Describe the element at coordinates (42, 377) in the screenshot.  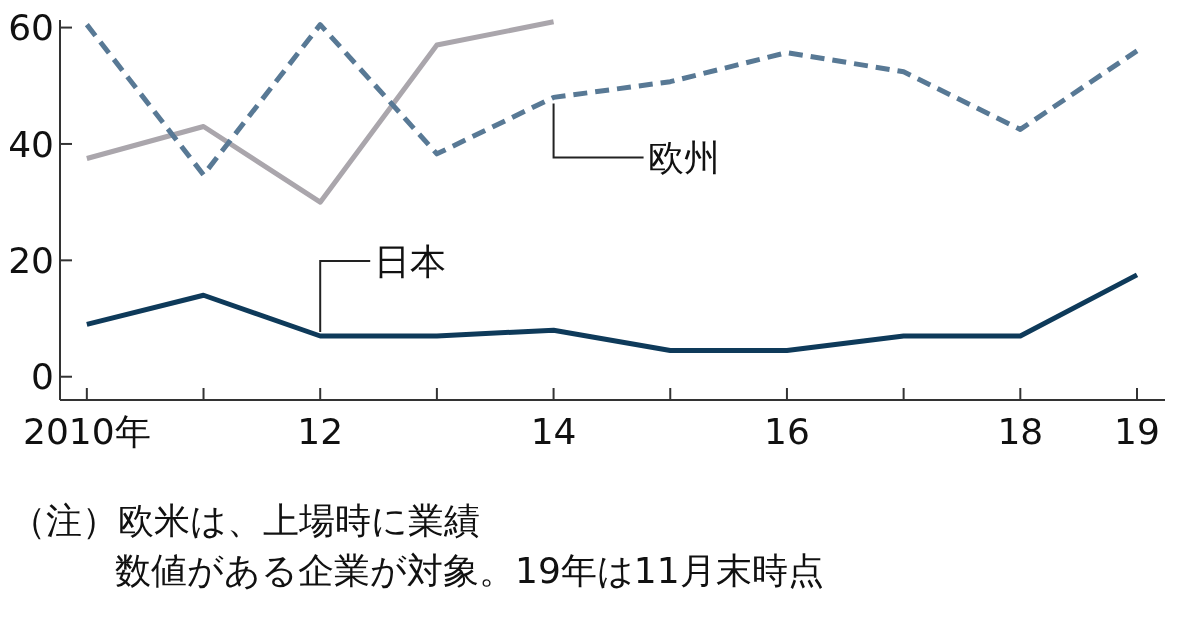
I see `y-tick-label: 0` at that location.